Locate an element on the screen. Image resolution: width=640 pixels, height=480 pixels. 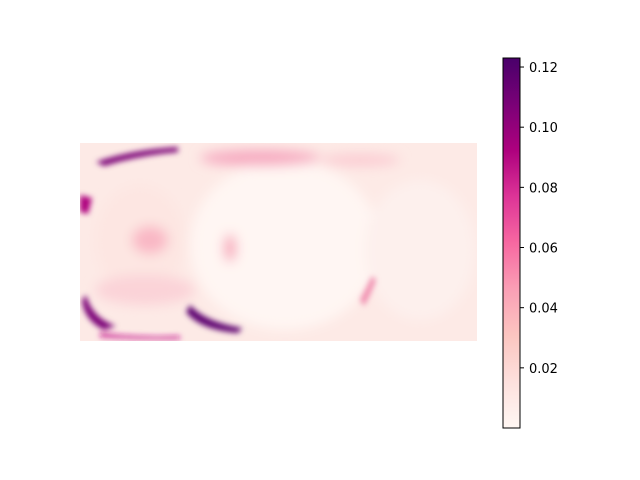
colorbar-frame is located at coordinates (511, 243).